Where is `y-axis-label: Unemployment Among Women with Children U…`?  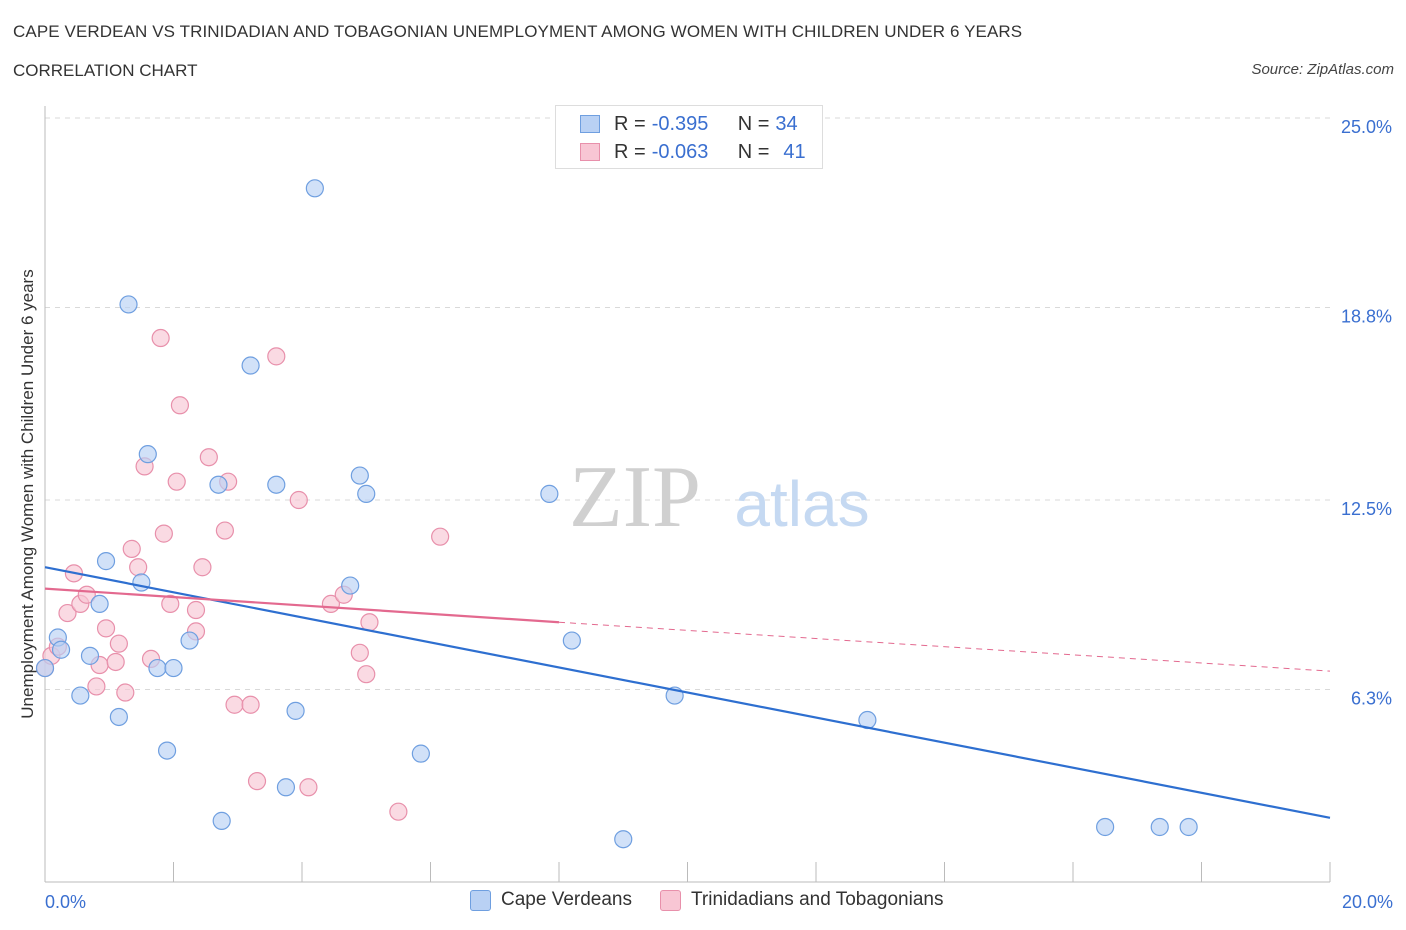 y-axis-label: Unemployment Among Women with Children U… is located at coordinates (27, 494).